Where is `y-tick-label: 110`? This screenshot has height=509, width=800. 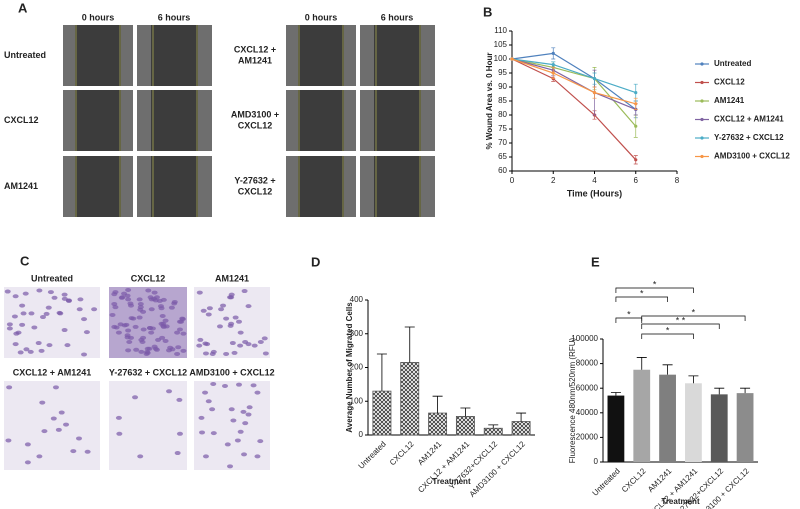 y-tick-label: 110 is located at coordinates (500, 30).